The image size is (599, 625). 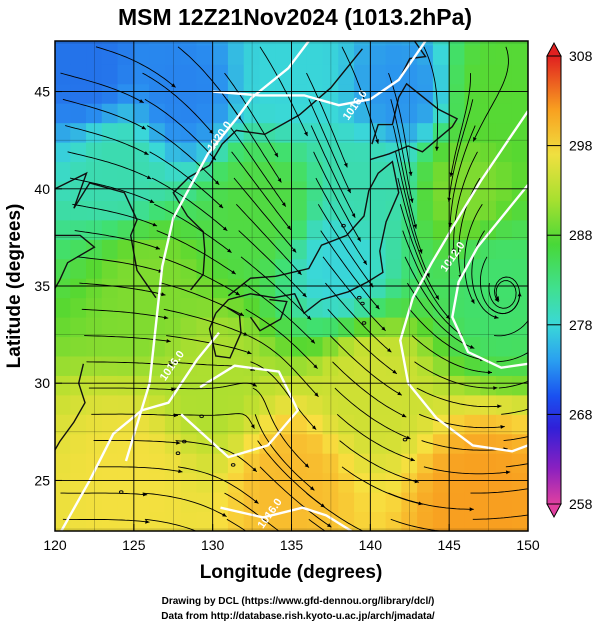 What do you see at coordinates (359, 297) in the screenshot?
I see `island` at bounding box center [359, 297].